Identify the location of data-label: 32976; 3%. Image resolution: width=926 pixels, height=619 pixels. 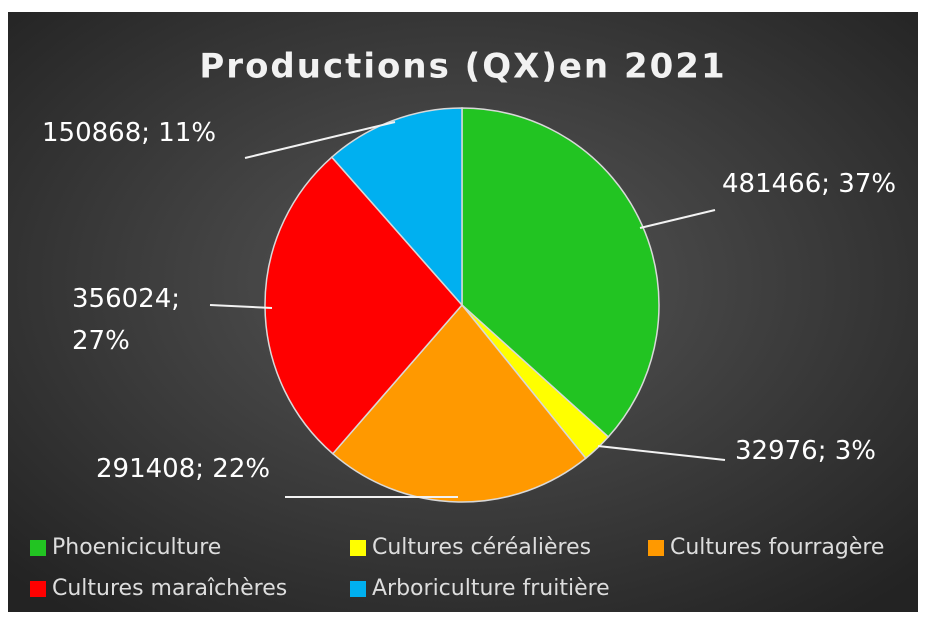
(805, 451).